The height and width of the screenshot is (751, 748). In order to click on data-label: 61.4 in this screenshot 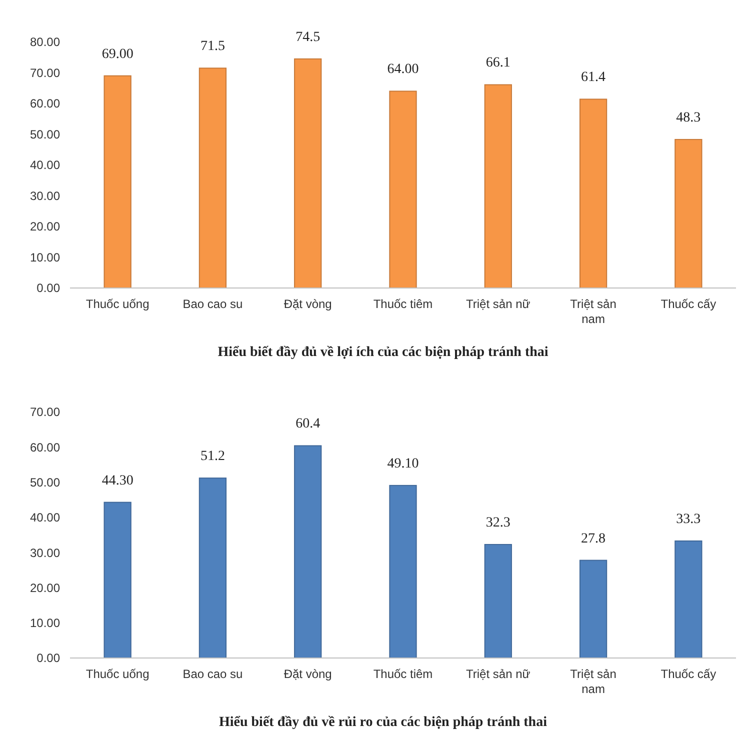, I will do `click(593, 78)`.